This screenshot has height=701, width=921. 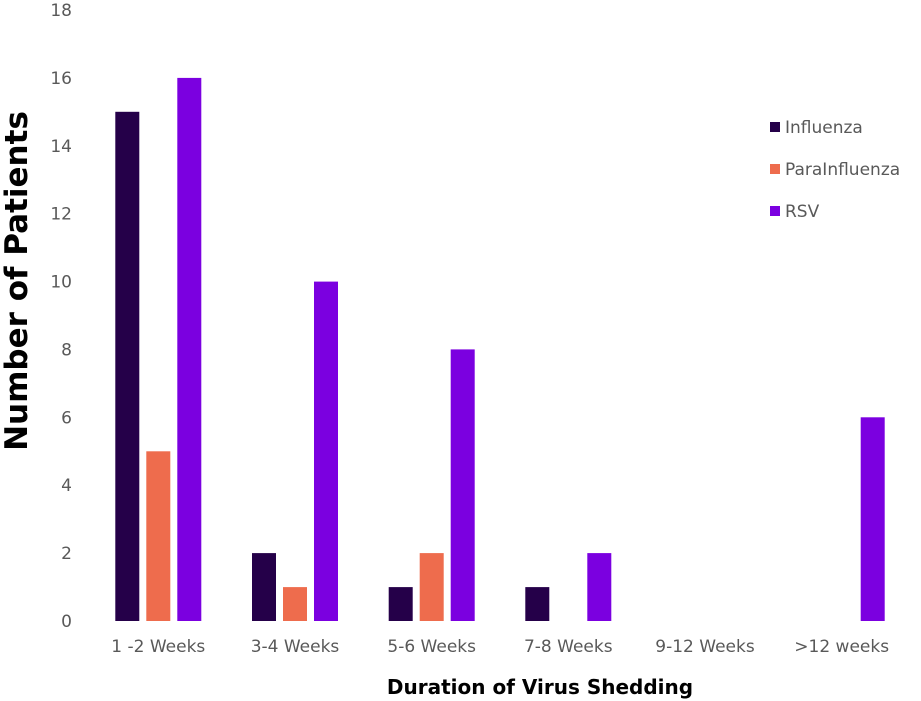 What do you see at coordinates (568, 647) in the screenshot?
I see `x-category-label: 7-8 Weeks` at bounding box center [568, 647].